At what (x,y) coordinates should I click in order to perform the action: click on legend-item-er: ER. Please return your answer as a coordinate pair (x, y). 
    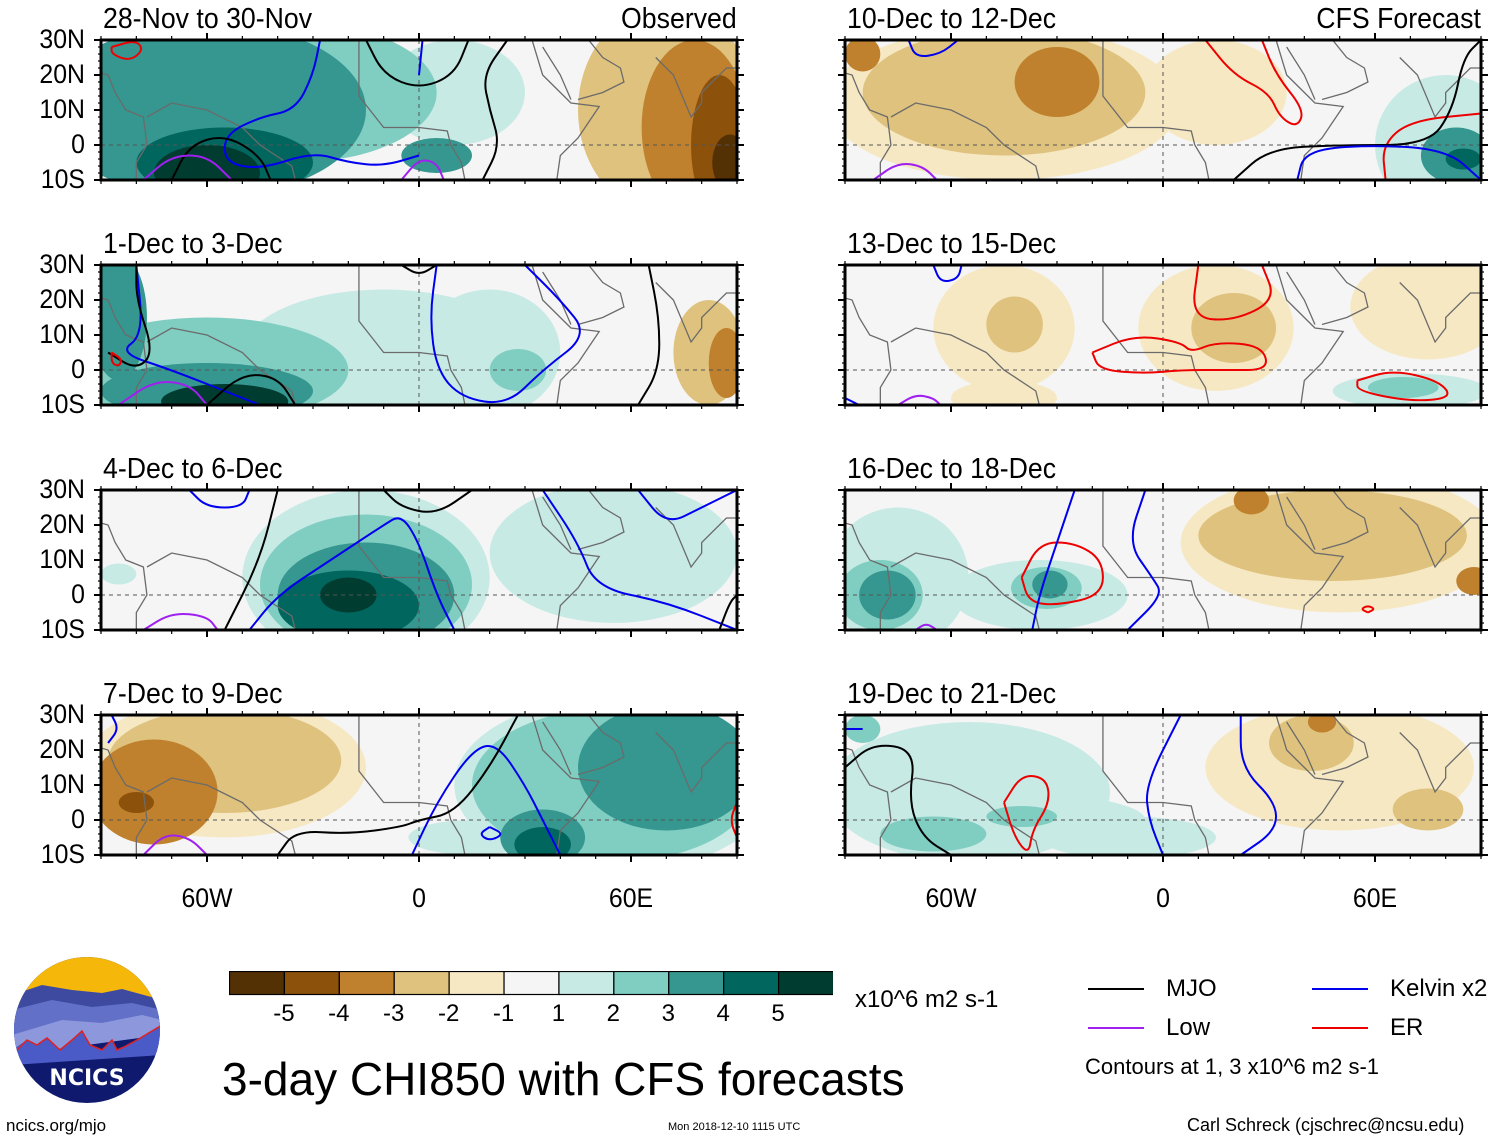
    Looking at the image, I should click on (1367, 1028).